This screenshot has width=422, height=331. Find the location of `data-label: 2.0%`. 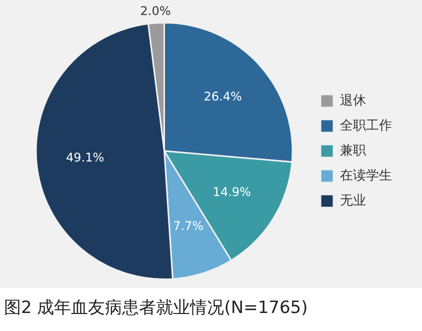

data-label: 2.0% is located at coordinates (155, 11).